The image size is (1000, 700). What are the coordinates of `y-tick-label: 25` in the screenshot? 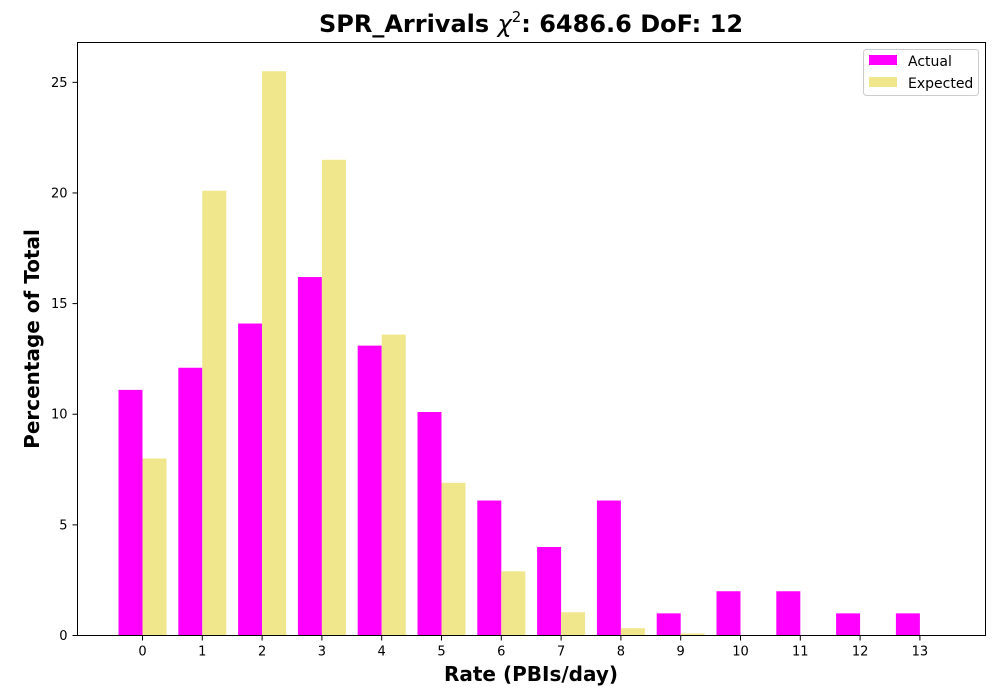 It's located at (59, 83).